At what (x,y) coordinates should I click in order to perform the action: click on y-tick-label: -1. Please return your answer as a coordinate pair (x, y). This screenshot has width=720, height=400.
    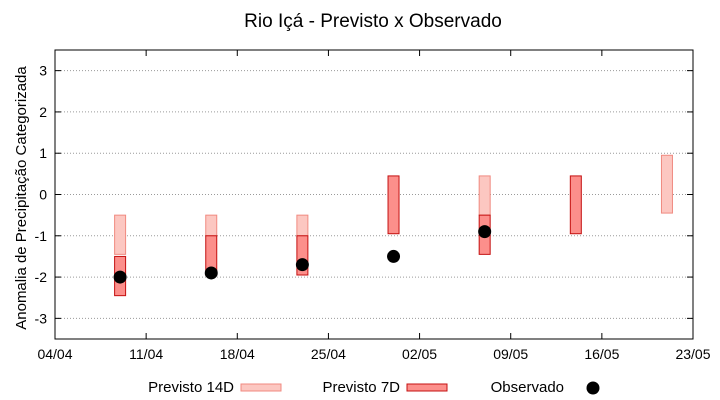
    Looking at the image, I should click on (41, 236).